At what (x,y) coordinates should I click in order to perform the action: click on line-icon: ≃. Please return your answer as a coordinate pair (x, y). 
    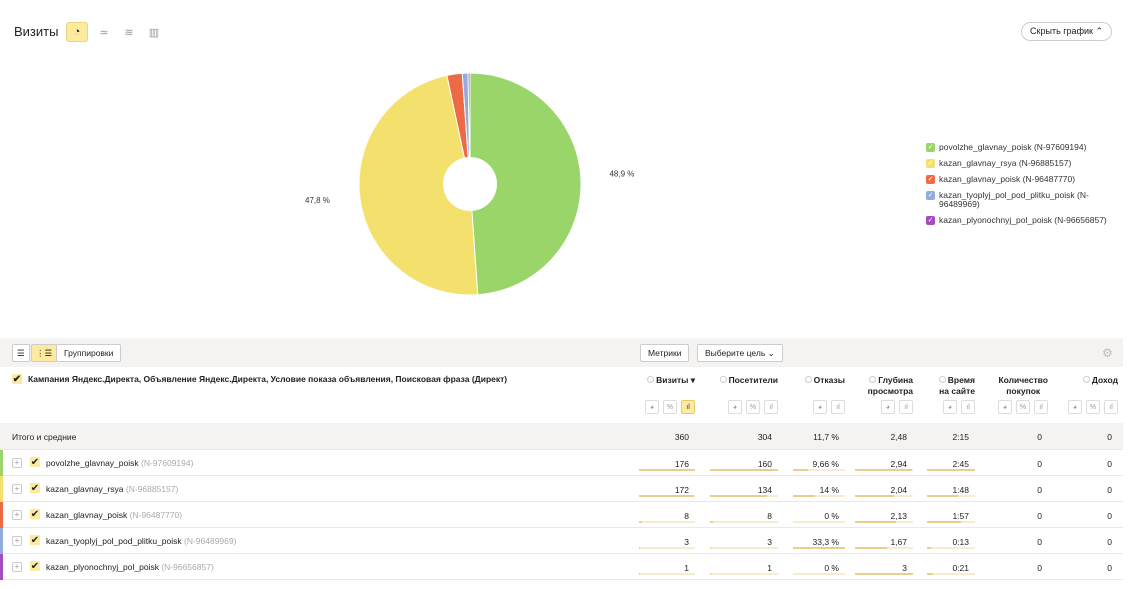
    Looking at the image, I should click on (104, 32).